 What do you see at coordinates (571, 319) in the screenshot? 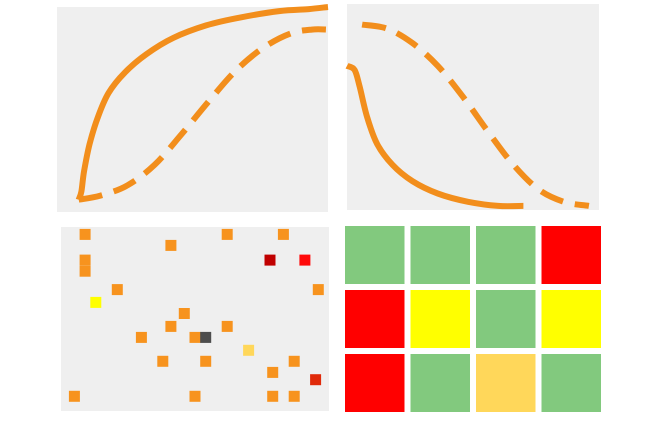
I see `heatmap-cell-r2-c4` at bounding box center [571, 319].